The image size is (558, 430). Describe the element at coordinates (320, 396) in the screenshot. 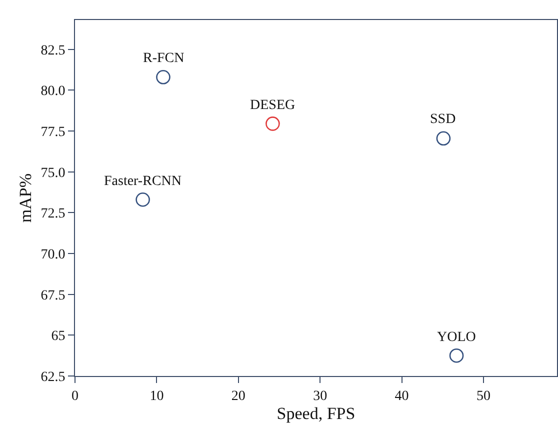

I see `x-tick-label: 30` at that location.